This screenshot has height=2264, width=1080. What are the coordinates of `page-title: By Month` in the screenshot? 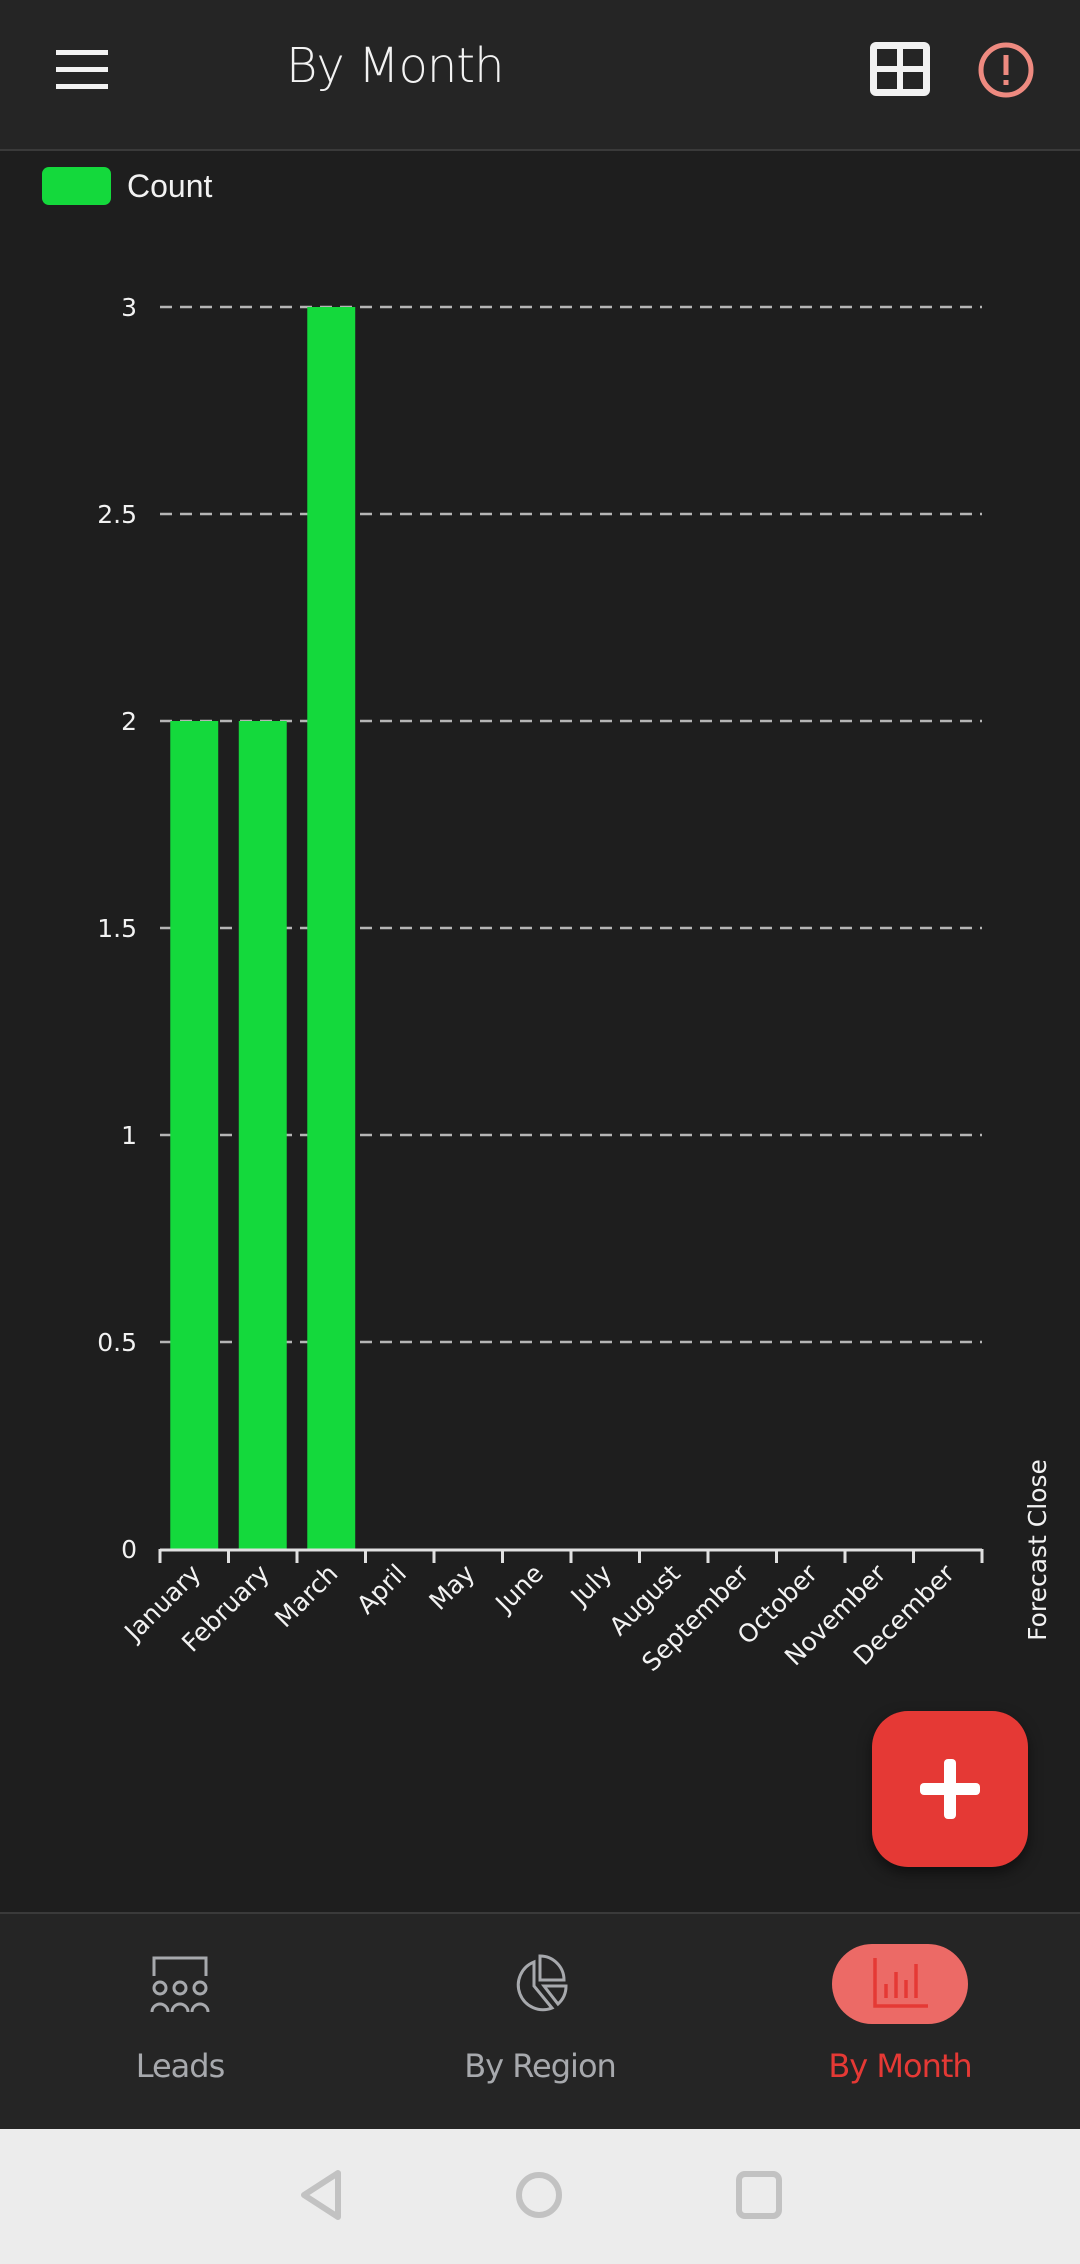 It's located at (395, 66).